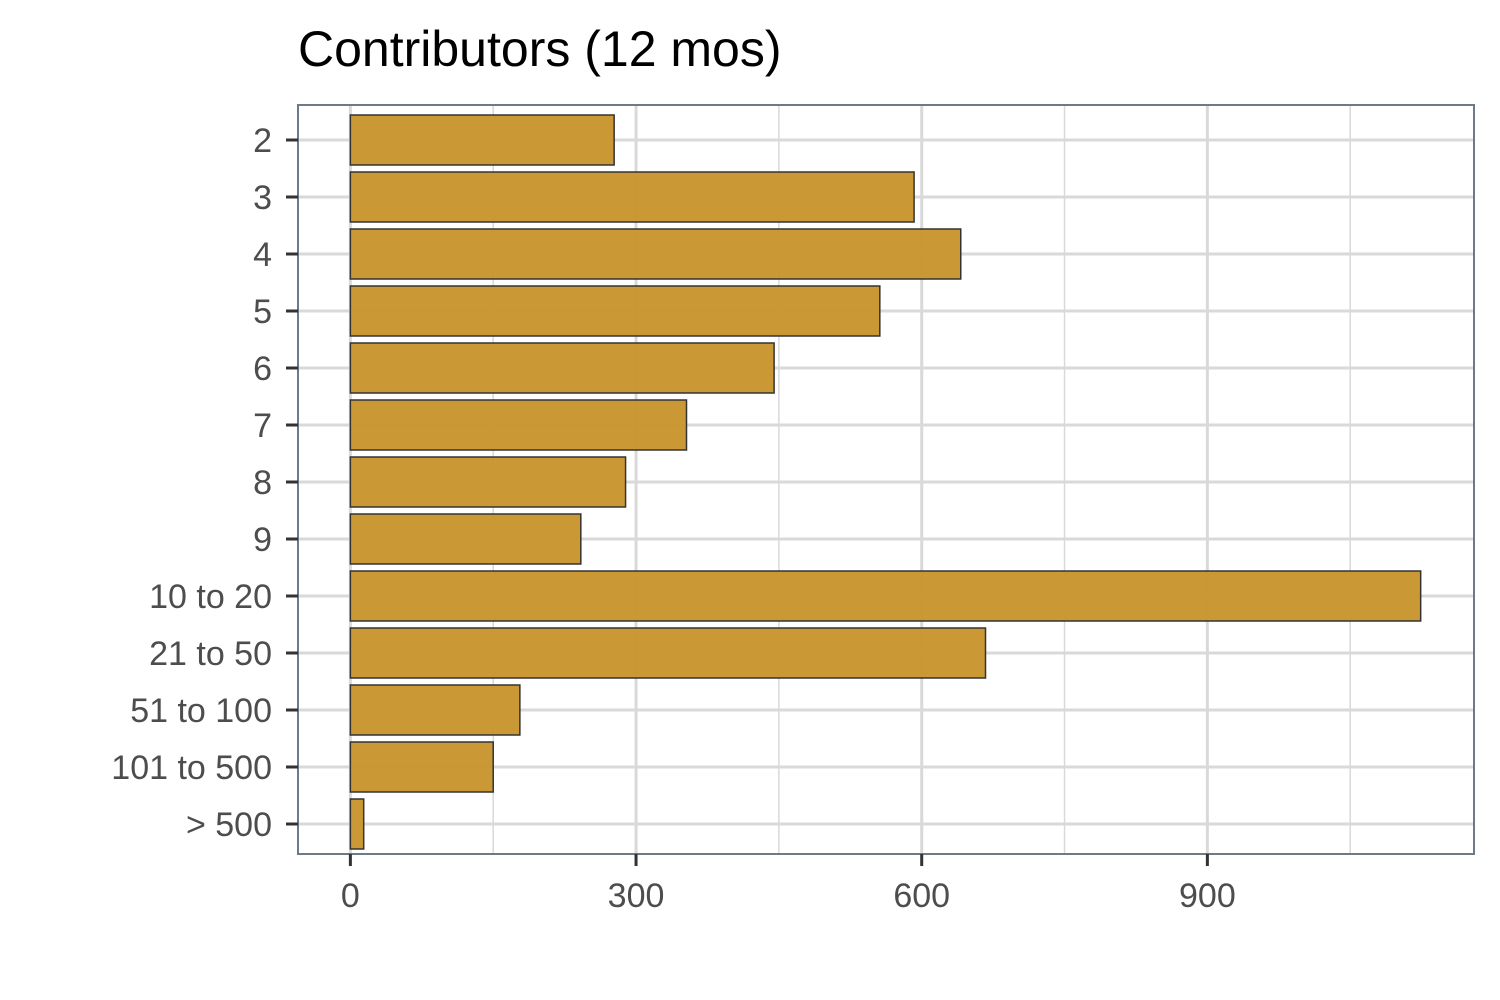 The image size is (1500, 1000). I want to click on y-tick-label-9: 21 to 50, so click(210, 654).